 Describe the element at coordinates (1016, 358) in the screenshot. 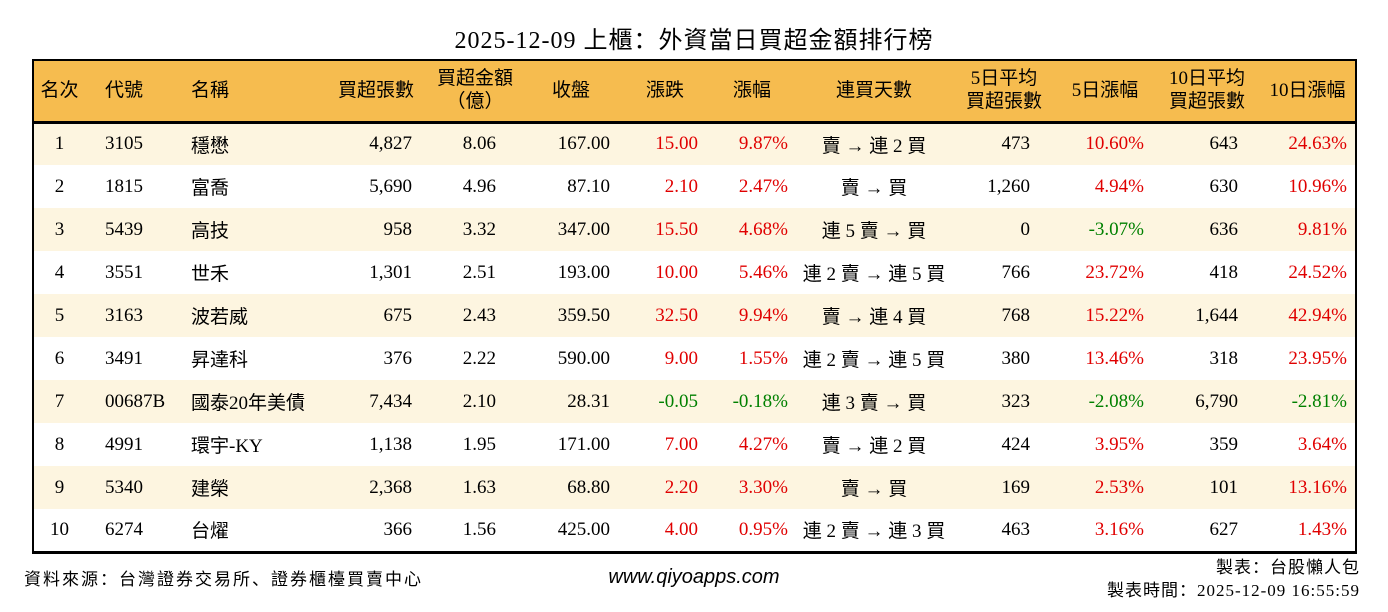

I see `cell-avg5: 380` at that location.